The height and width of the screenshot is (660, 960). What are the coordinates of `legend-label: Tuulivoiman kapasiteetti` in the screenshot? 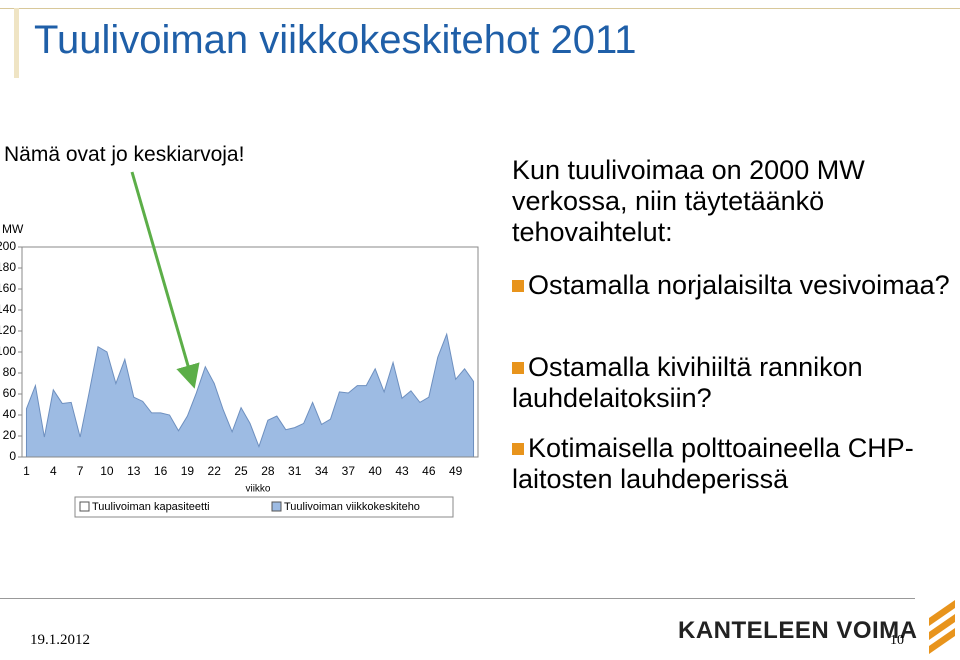 It's located at (151, 507).